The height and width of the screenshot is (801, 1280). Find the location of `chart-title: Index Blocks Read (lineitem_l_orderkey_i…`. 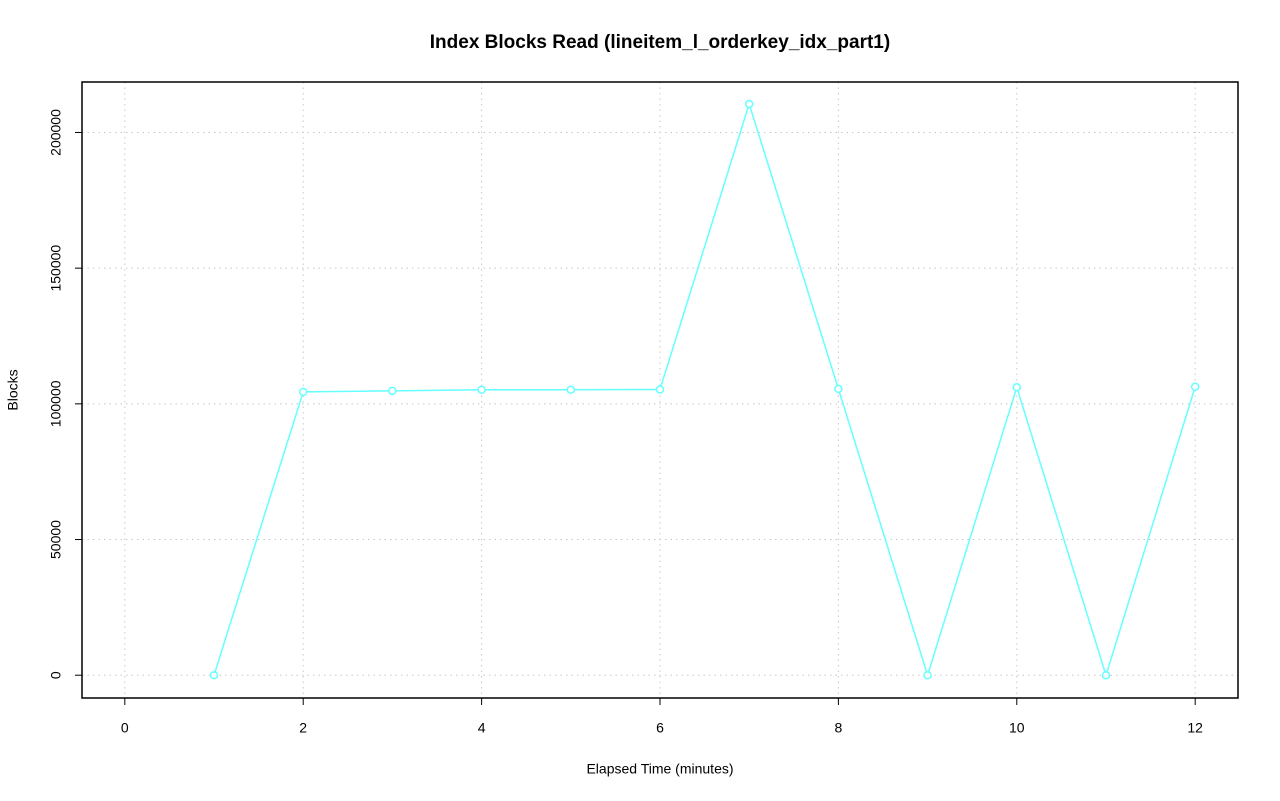

chart-title: Index Blocks Read (lineitem_l_orderkey_i… is located at coordinates (660, 42).